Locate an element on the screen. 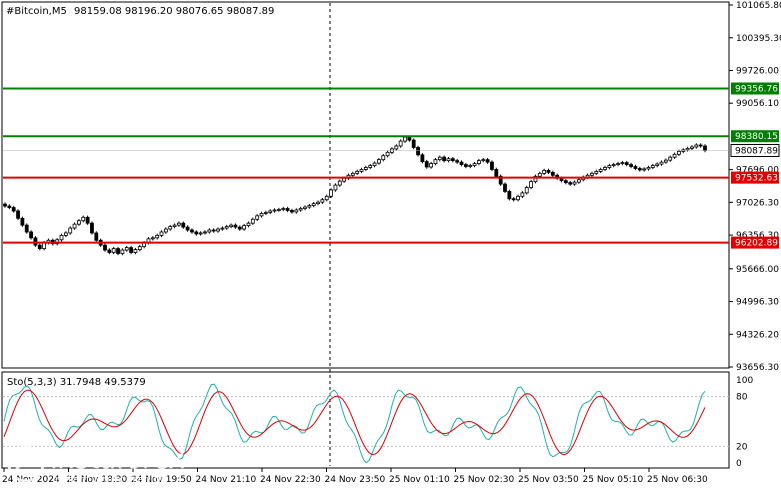 Image resolution: width=781 pixels, height=489 pixels. main-header-ohlc: 98159.08 98196.20 98076.65 98087.89 is located at coordinates (174, 11).